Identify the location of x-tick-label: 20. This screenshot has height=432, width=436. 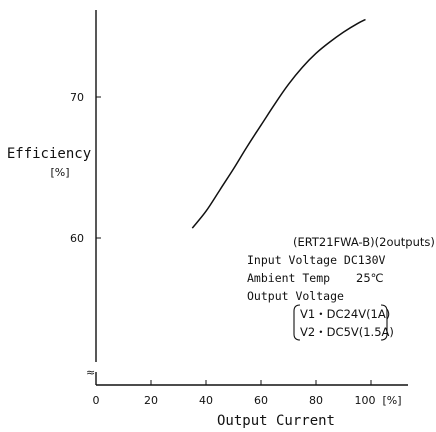
(151, 400).